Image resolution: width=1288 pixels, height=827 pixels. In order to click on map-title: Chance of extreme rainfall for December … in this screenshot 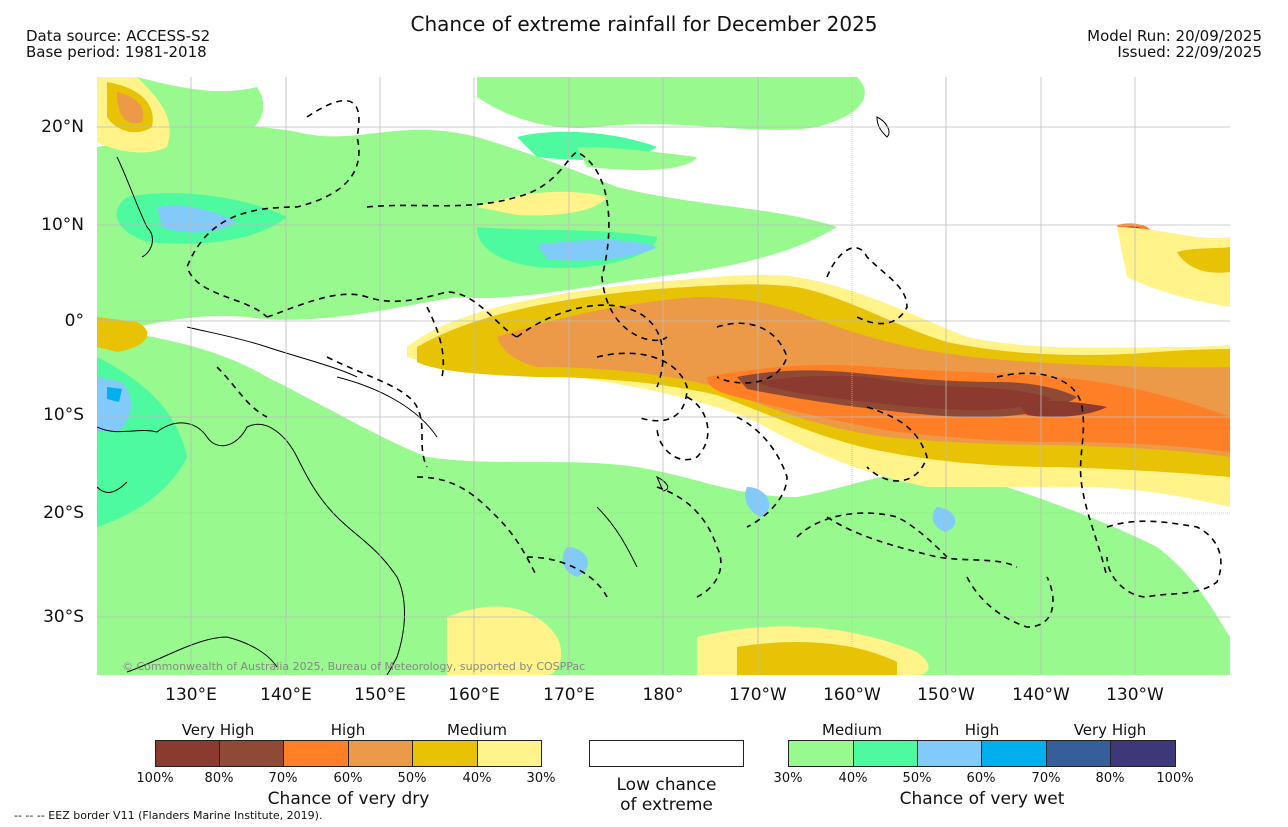, I will do `click(644, 24)`.